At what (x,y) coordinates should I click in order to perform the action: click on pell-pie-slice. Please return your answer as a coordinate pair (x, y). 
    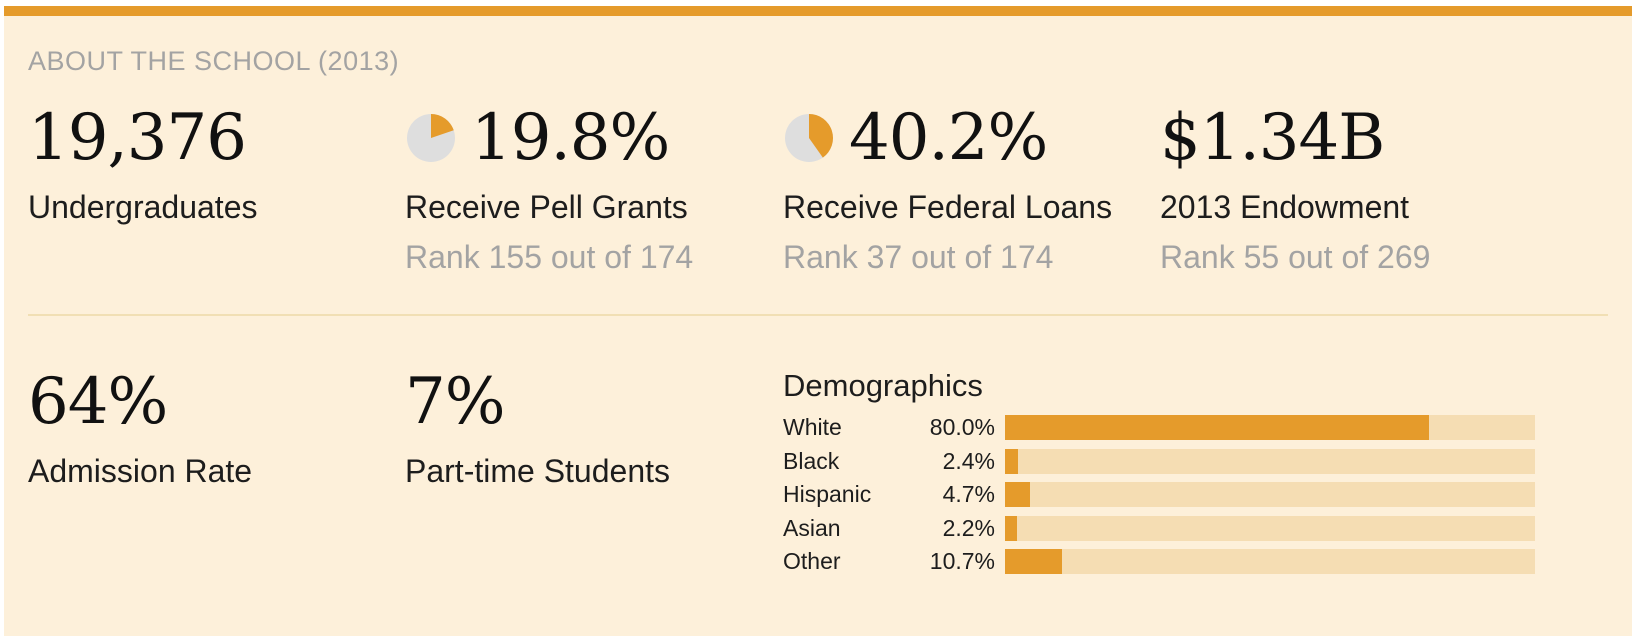
    Looking at the image, I should click on (442, 126).